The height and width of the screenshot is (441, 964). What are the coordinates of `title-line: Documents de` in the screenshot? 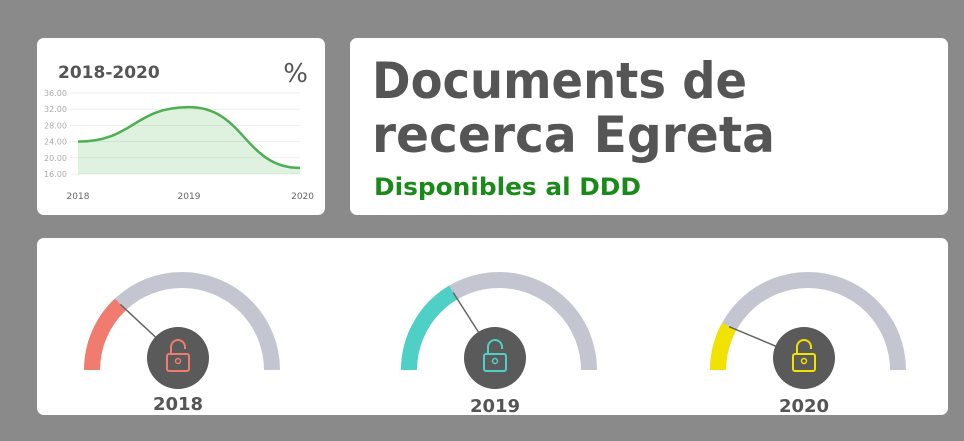 It's located at (559, 81).